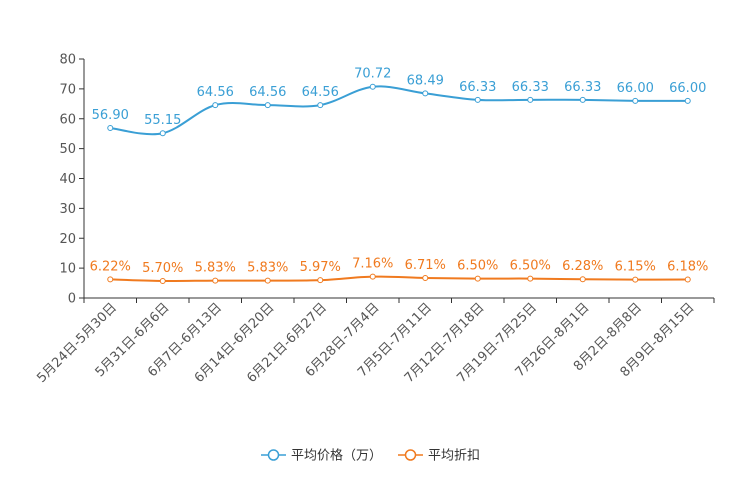 The image size is (744, 496). I want to click on y-tick-label: 40, so click(67, 179).